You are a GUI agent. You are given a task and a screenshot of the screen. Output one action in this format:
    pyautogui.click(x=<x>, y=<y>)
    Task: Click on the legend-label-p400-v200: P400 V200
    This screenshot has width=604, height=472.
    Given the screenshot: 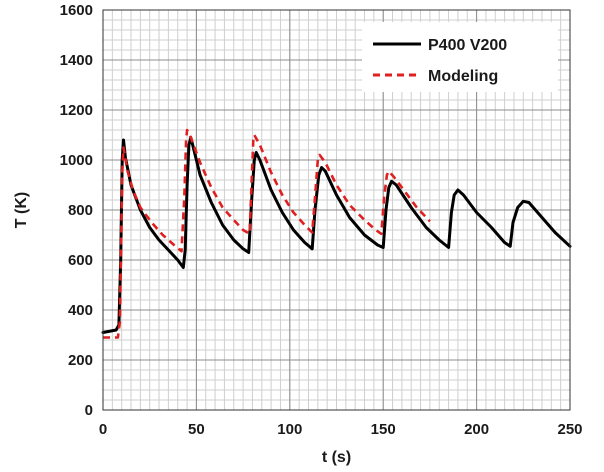 What is the action you would take?
    pyautogui.click(x=467, y=45)
    